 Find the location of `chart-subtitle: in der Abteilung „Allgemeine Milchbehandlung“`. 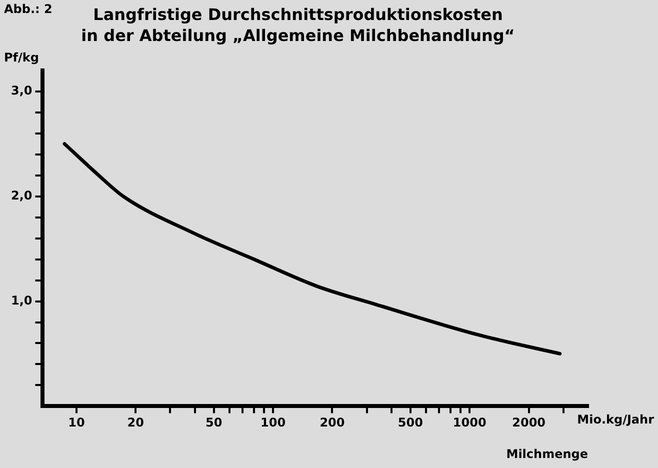

chart-subtitle: in der Abteilung „Allgemeine Milchbehandlung“ is located at coordinates (298, 35).